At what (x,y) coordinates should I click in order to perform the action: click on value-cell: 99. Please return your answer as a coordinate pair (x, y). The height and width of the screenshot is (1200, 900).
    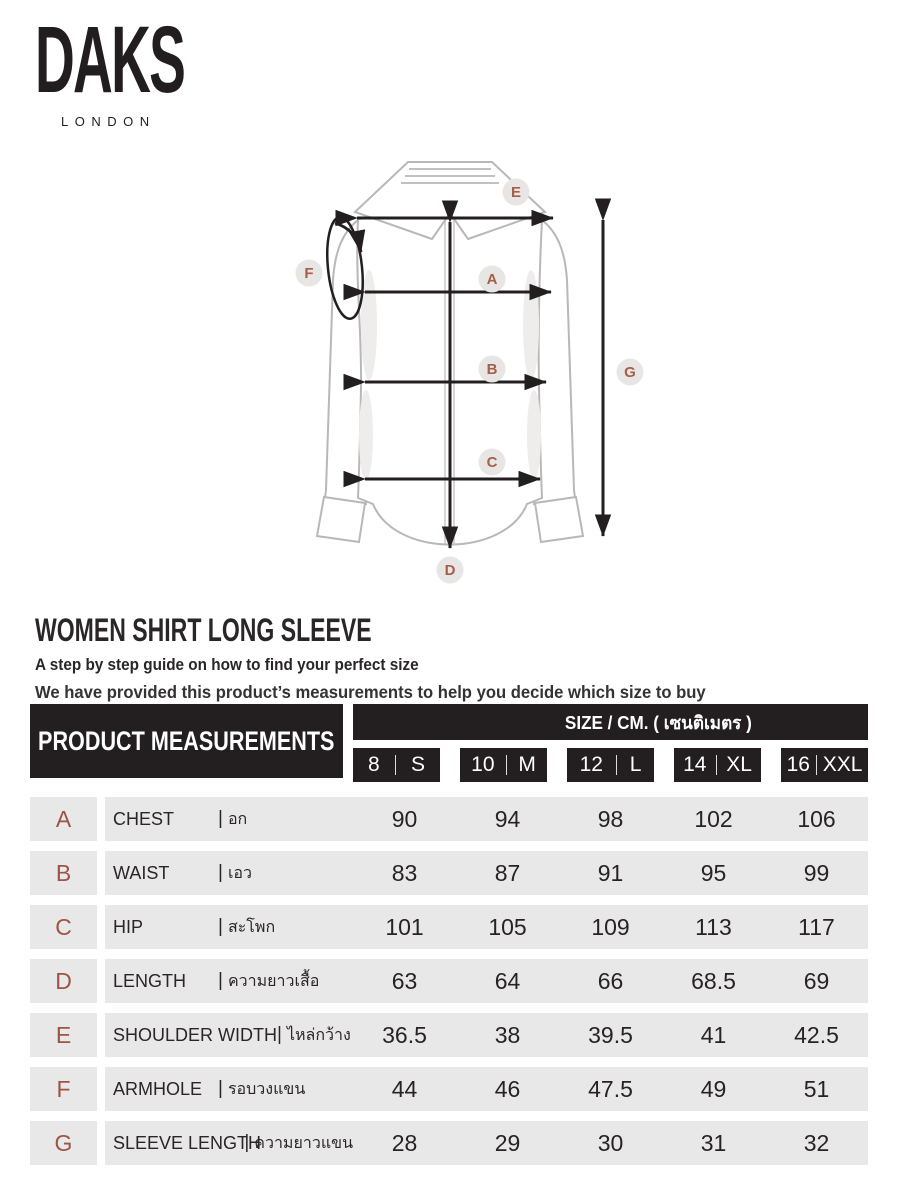
    Looking at the image, I should click on (816, 872).